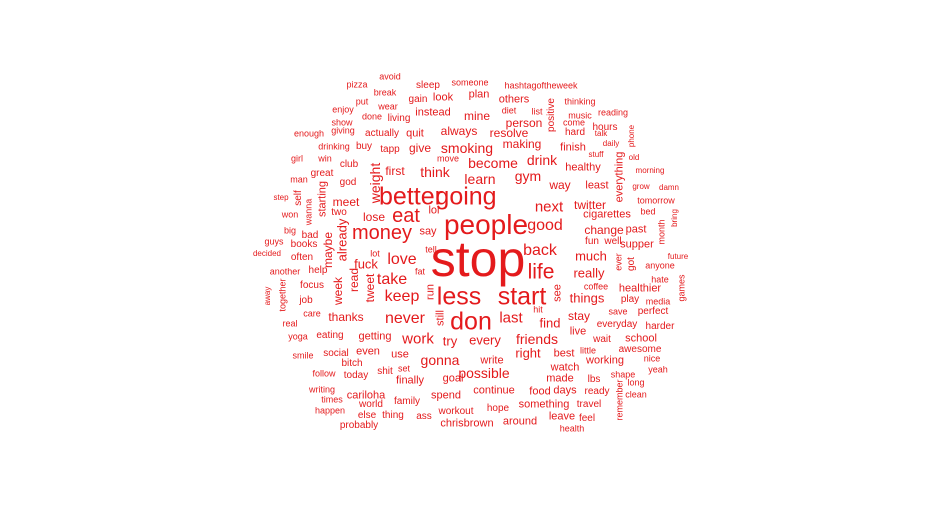 This screenshot has height=524, width=946. I want to click on word-cloud-word: see, so click(557, 293).